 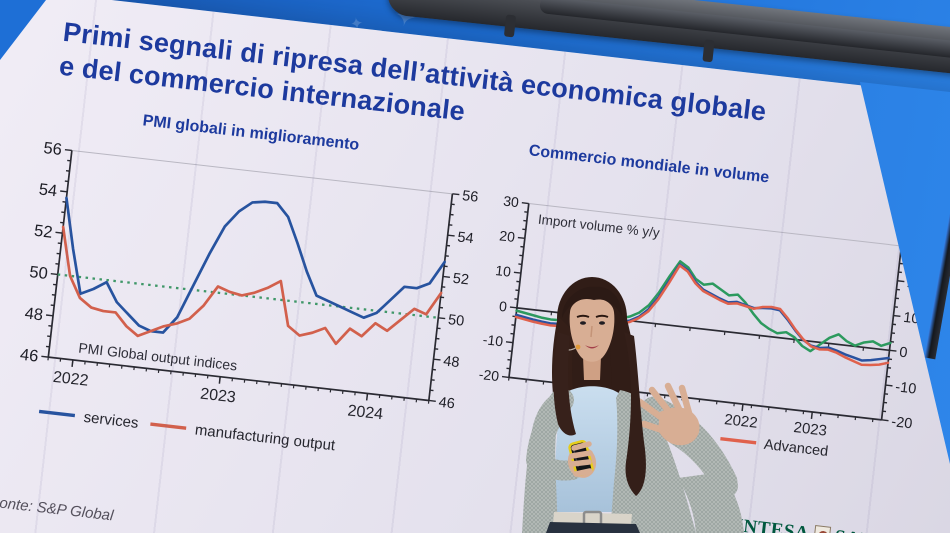 What do you see at coordinates (593, 527) in the screenshot?
I see `presenter-skirt` at bounding box center [593, 527].